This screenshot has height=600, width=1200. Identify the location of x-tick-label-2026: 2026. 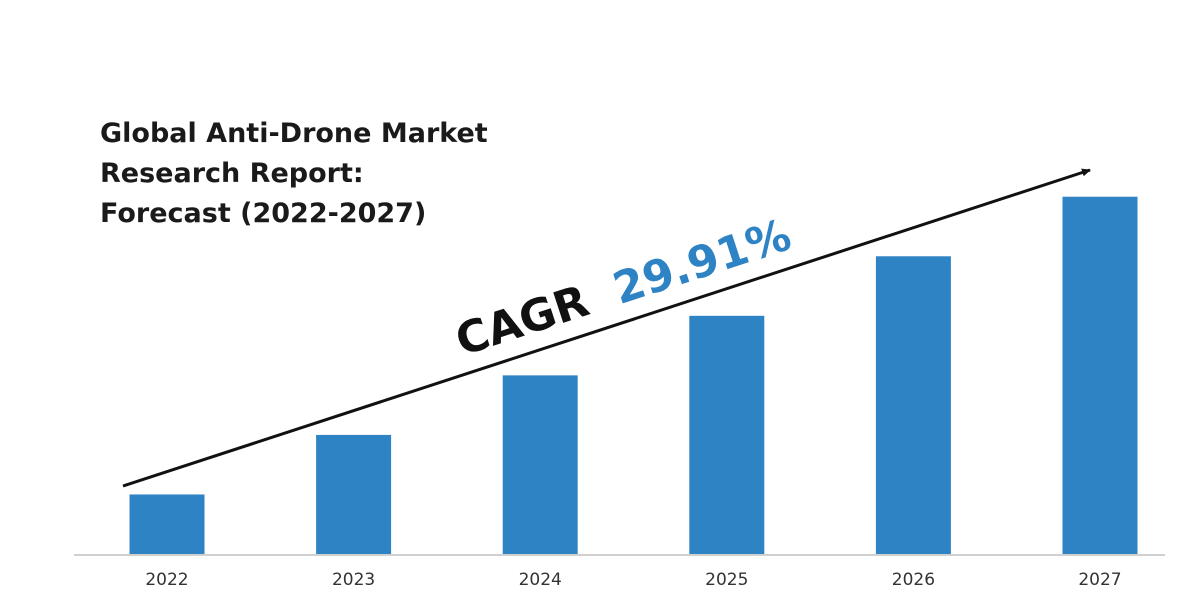
(913, 580).